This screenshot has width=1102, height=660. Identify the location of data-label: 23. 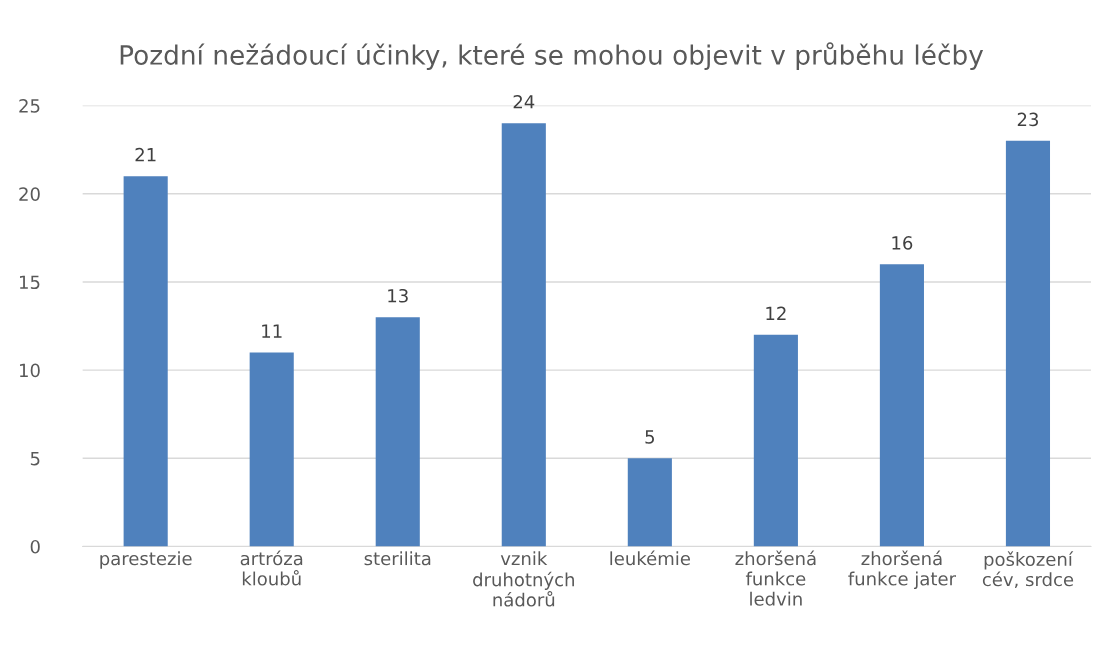
(1027, 119).